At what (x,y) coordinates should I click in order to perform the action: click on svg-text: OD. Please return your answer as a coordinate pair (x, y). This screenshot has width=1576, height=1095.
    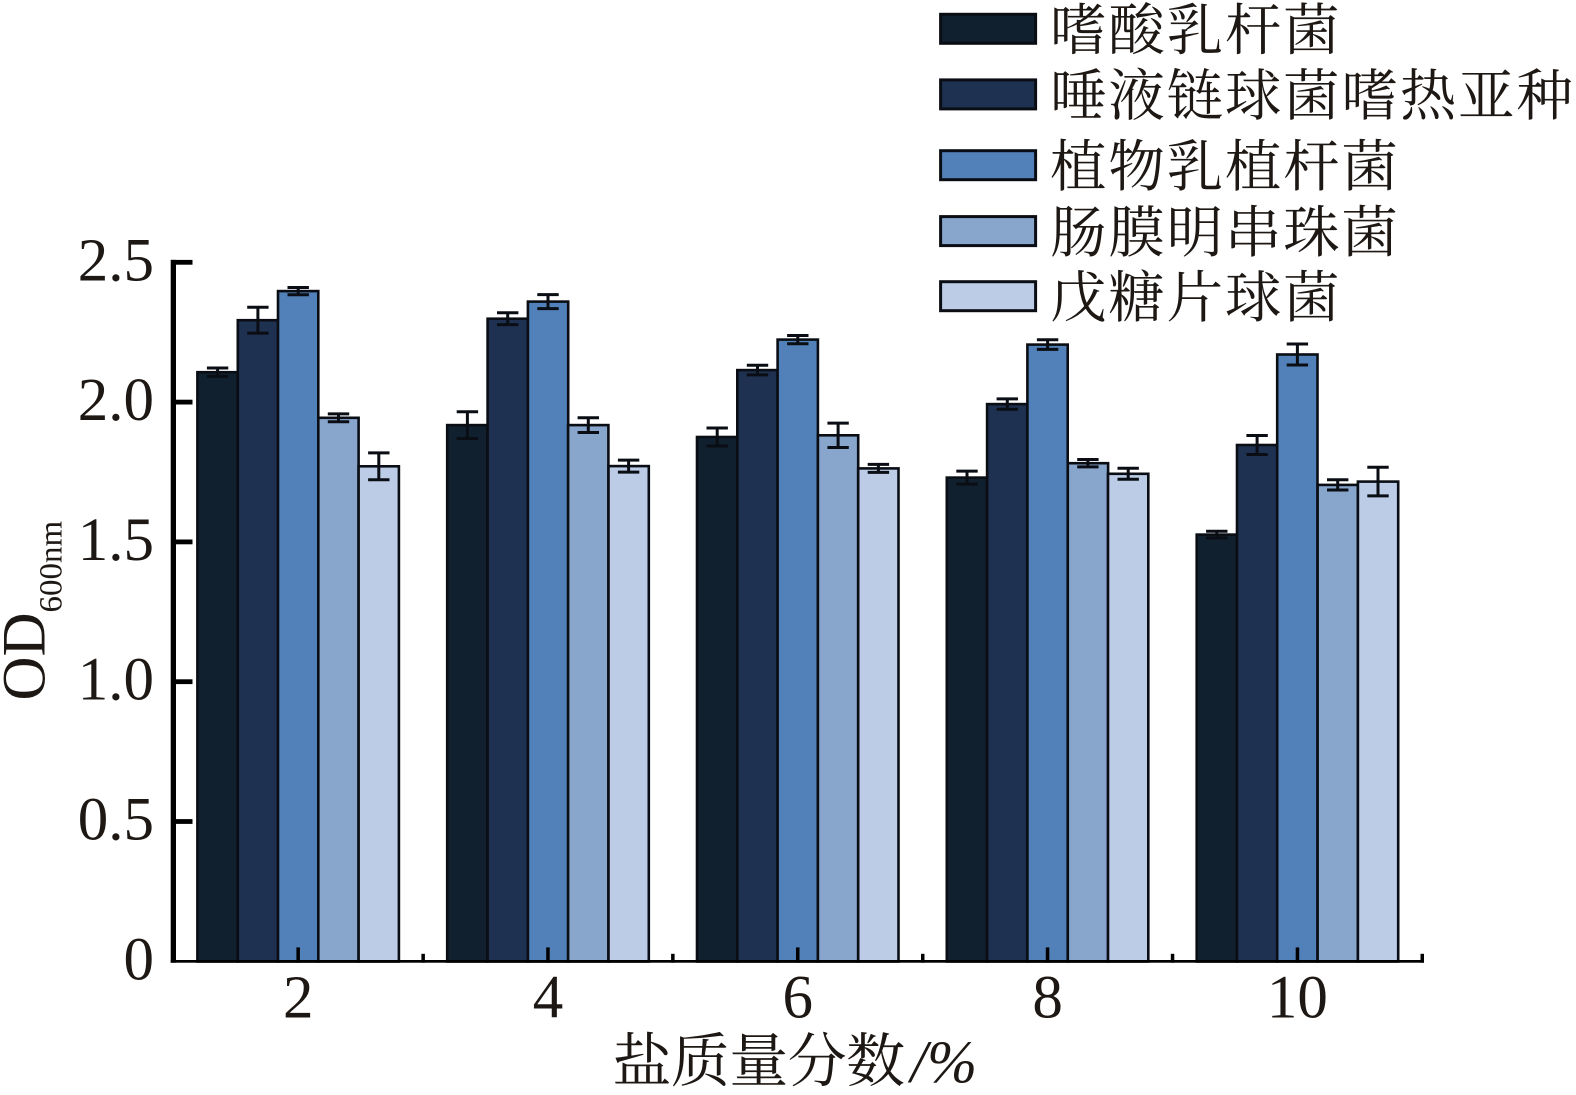
    Looking at the image, I should click on (29, 656).